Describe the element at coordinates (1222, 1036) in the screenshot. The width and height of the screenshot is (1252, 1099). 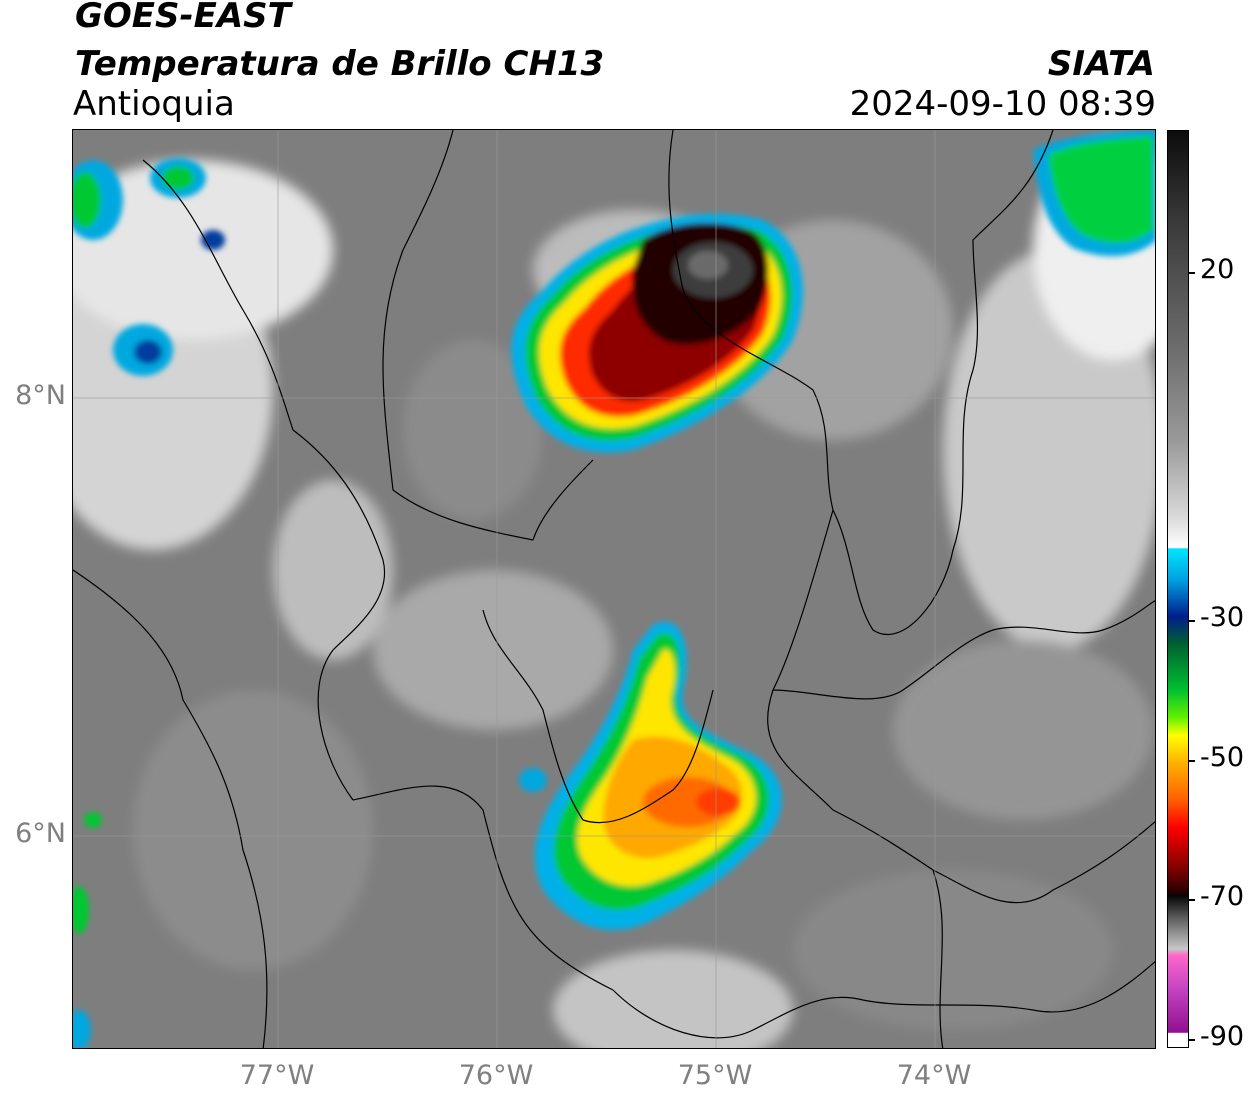
I see `colorbar-label-minus90: -90` at that location.